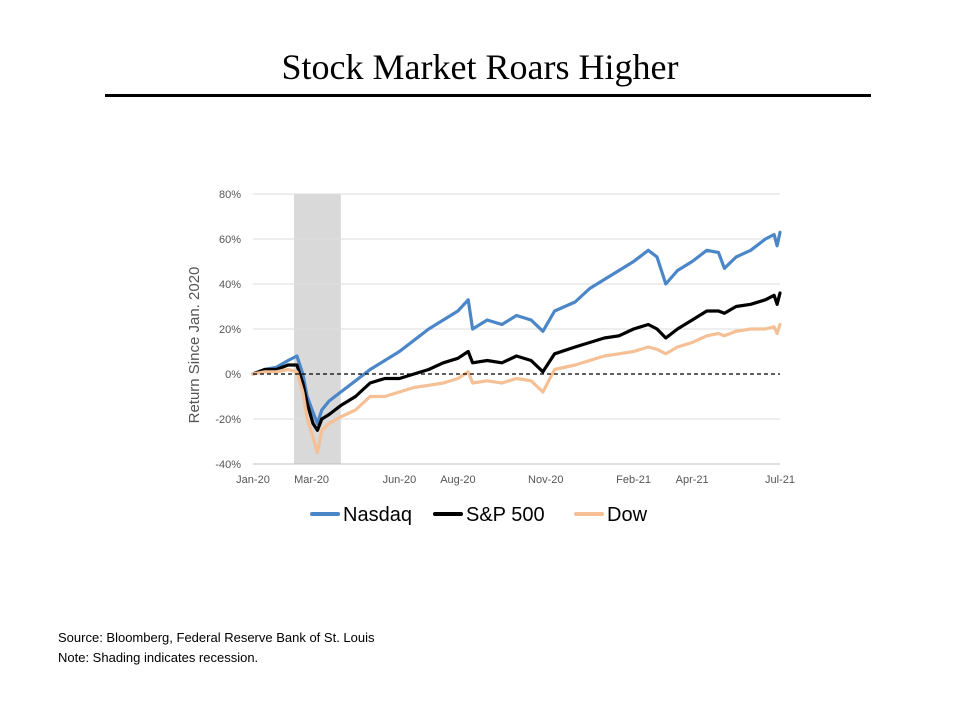  What do you see at coordinates (311, 480) in the screenshot?
I see `x-tick-label: Mar-20` at bounding box center [311, 480].